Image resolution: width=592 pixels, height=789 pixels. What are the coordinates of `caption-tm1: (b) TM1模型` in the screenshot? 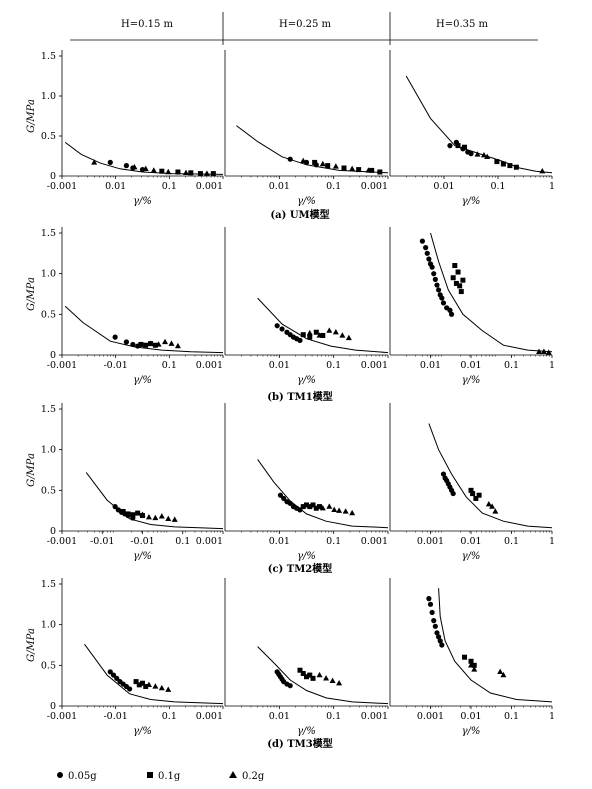 It's located at (299, 396).